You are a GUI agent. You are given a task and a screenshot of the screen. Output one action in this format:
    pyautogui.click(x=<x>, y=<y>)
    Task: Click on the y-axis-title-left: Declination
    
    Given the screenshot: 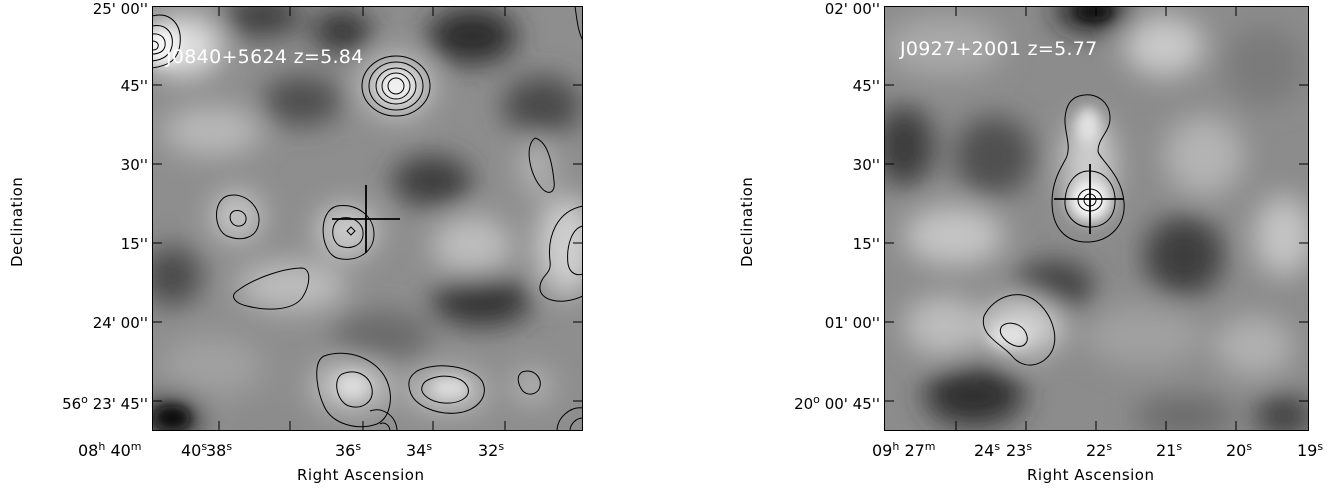 What is the action you would take?
    pyautogui.click(x=17, y=221)
    